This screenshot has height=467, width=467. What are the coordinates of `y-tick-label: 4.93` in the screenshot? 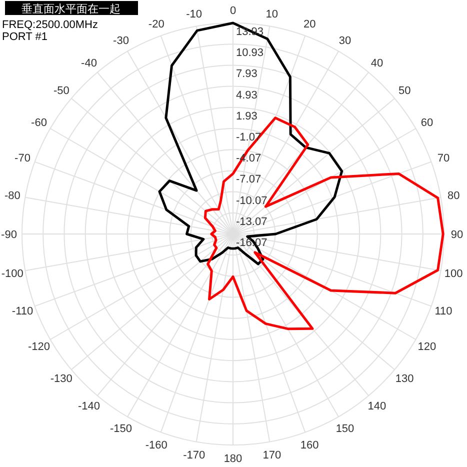 It's located at (247, 95).